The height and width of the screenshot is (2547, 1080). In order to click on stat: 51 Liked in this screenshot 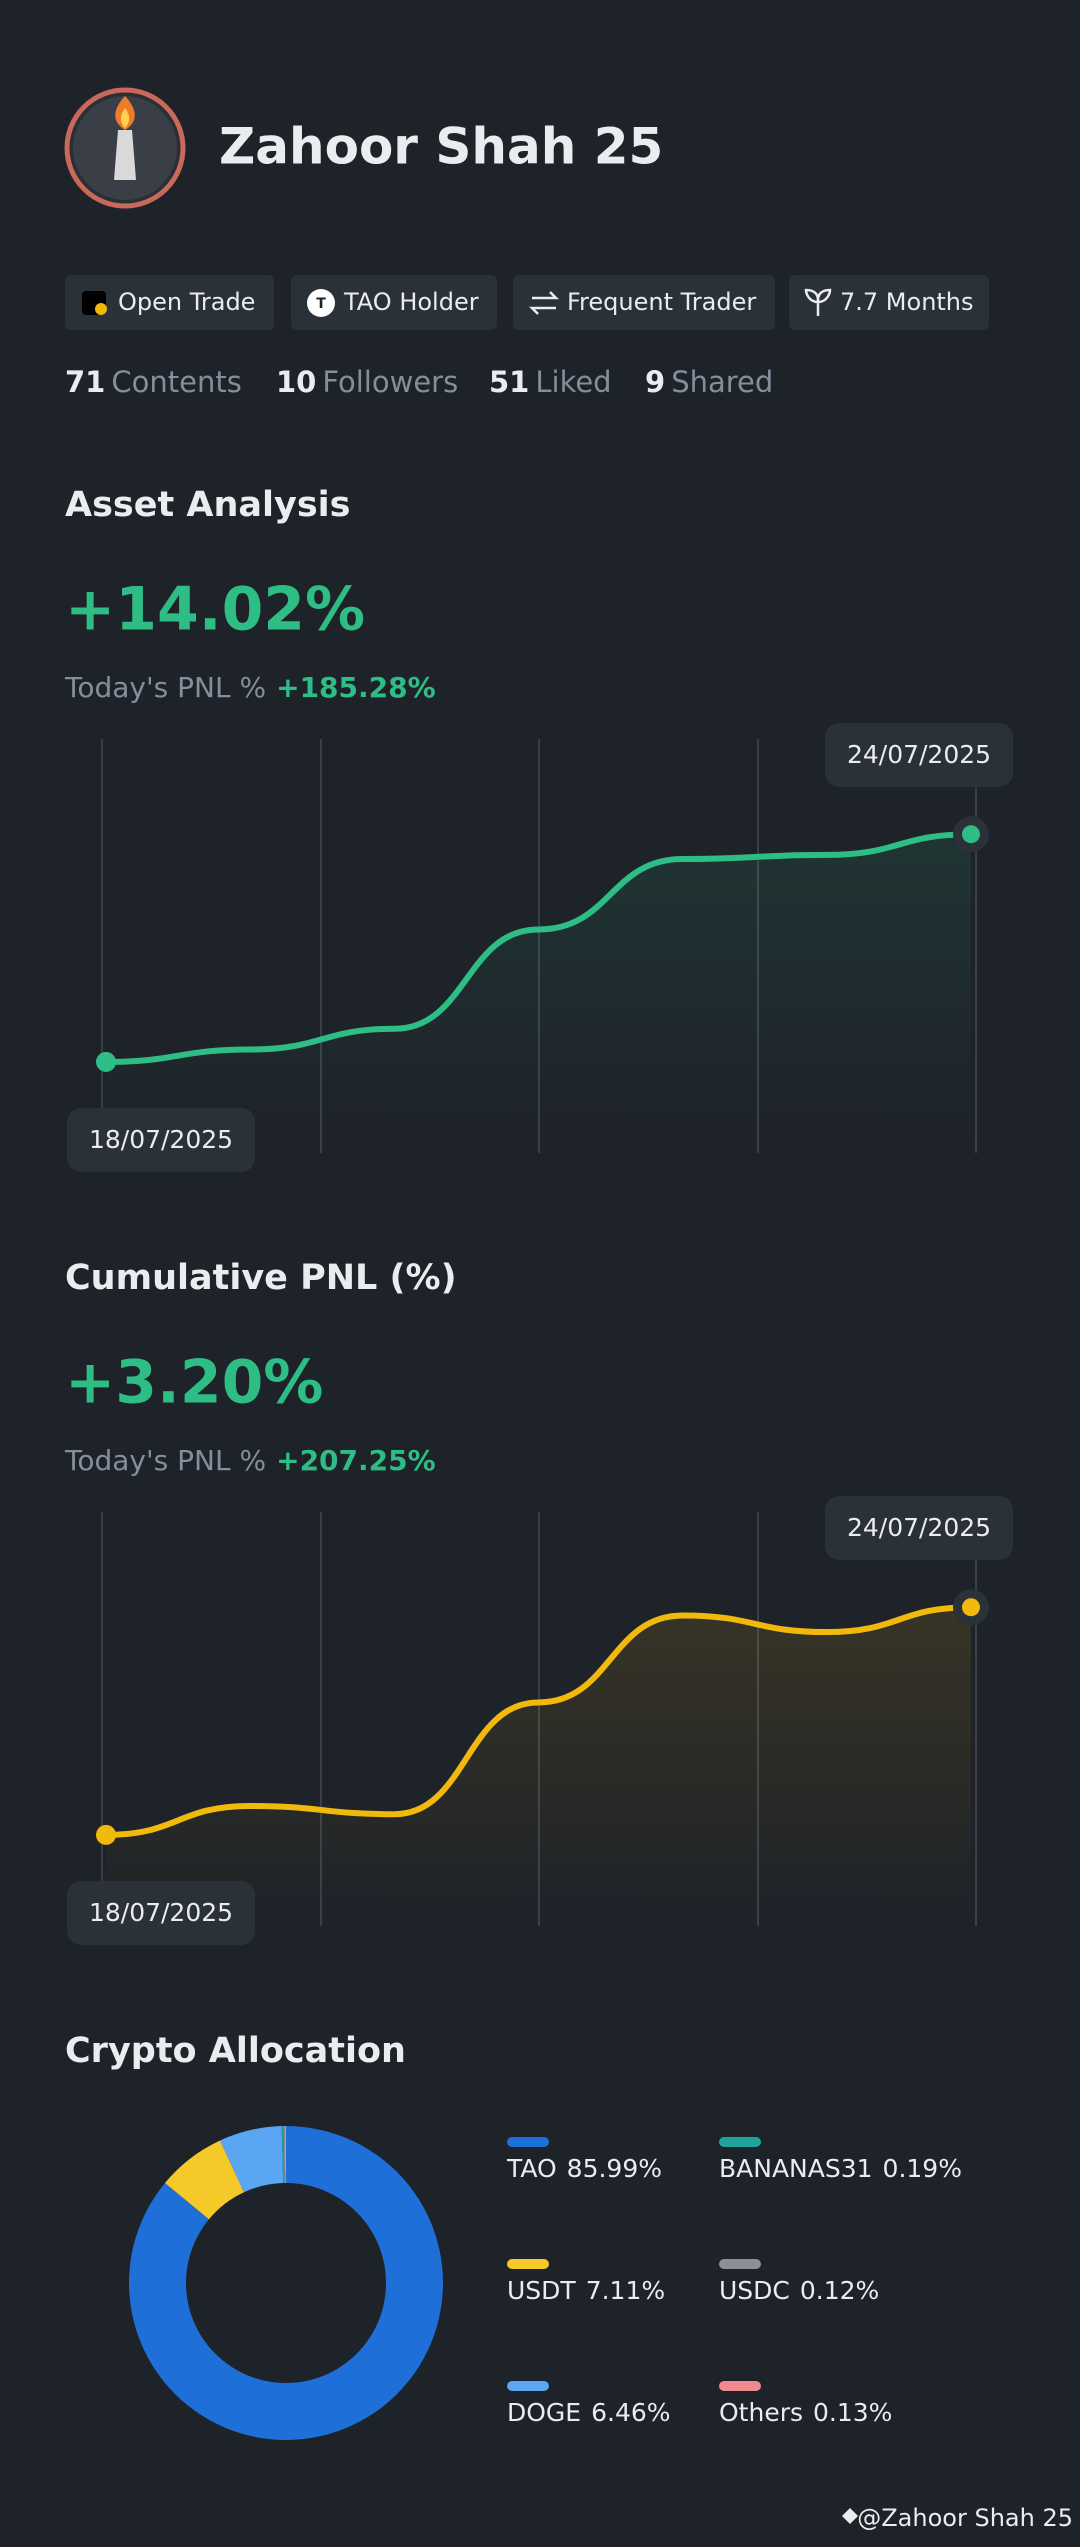, I will do `click(550, 382)`.